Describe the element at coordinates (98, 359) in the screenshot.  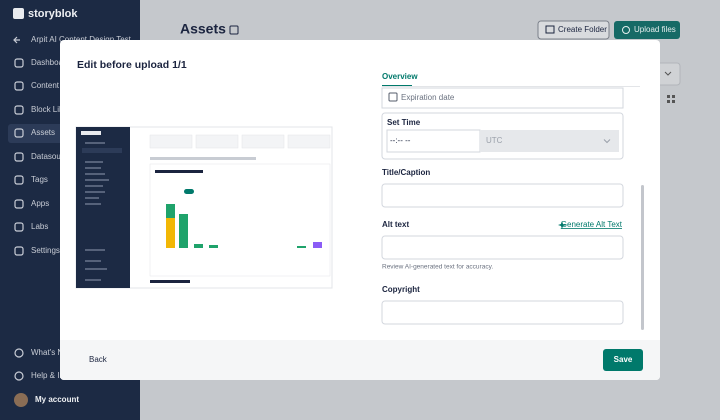
I see `back-button: Back` at that location.